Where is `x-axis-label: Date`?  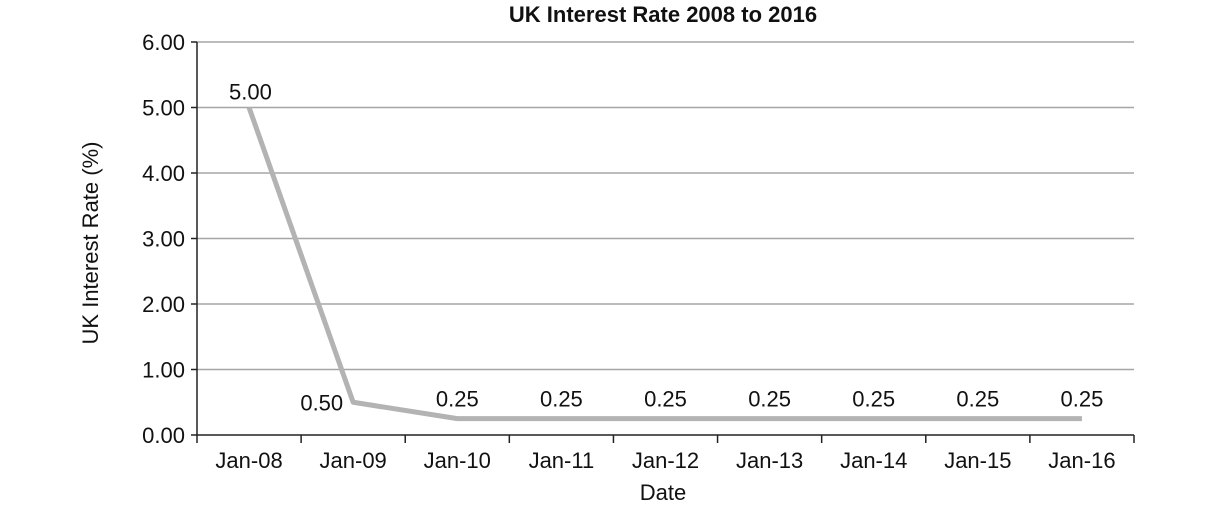
x-axis-label: Date is located at coordinates (663, 492).